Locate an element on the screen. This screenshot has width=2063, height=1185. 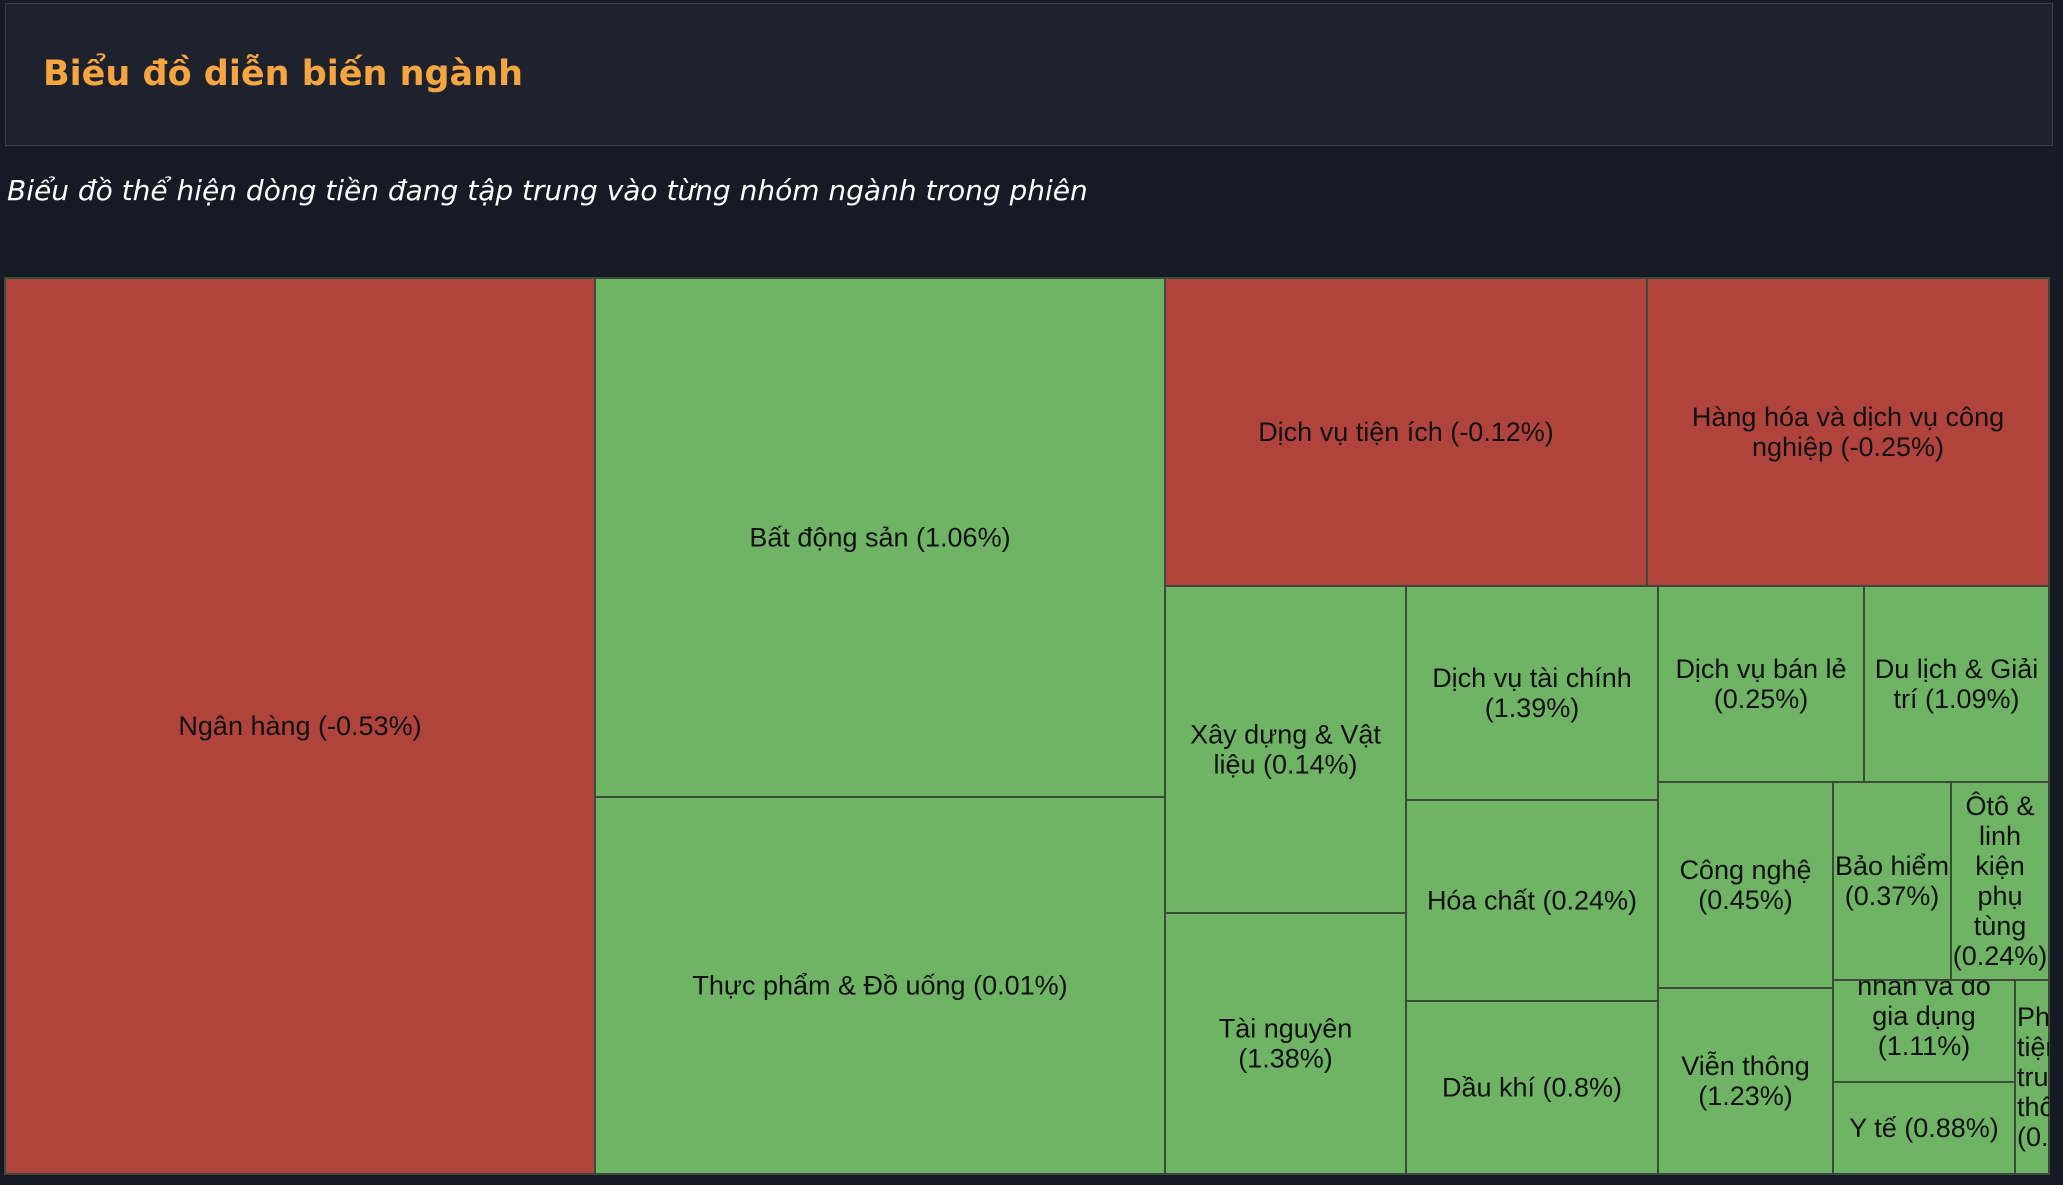
treemap-tile-label: Dịch vụ tiện ích (-0.12%) is located at coordinates (1406, 432).